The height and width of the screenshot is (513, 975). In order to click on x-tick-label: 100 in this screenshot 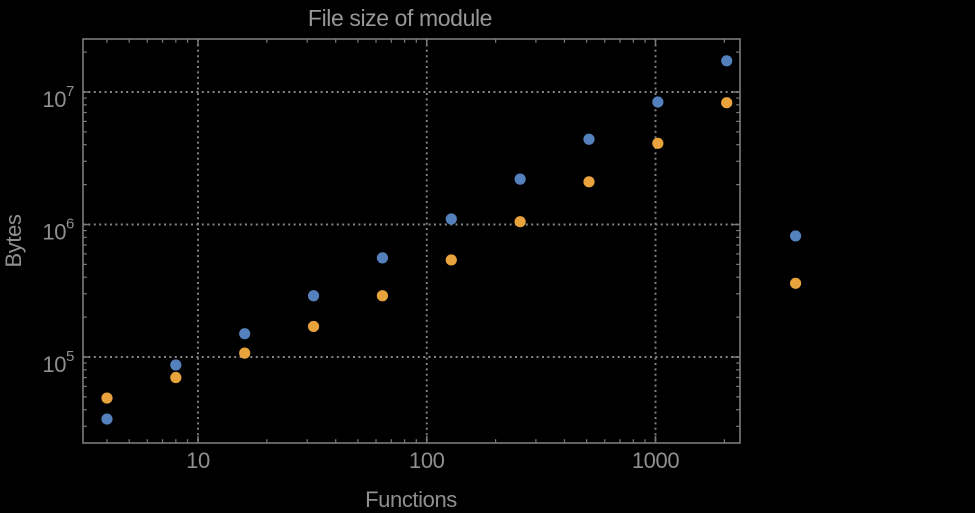, I will do `click(427, 460)`.